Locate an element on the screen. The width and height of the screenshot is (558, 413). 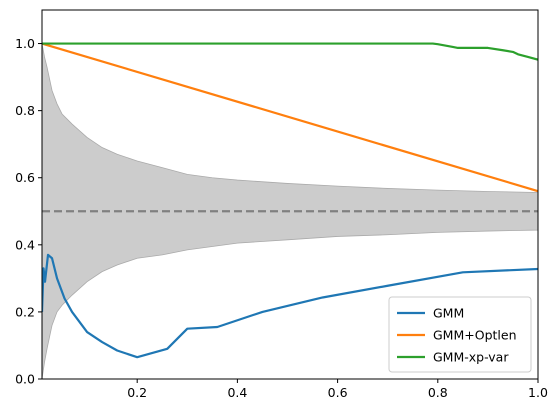
legend-label-2: GMM-xp-var is located at coordinates (471, 357).